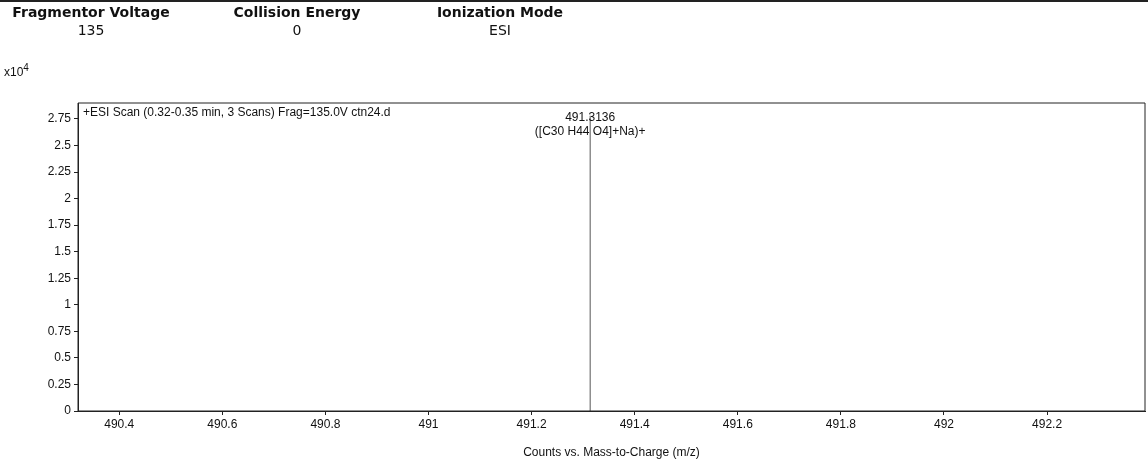  Describe the element at coordinates (91, 30) in the screenshot. I see `text: 135` at that location.